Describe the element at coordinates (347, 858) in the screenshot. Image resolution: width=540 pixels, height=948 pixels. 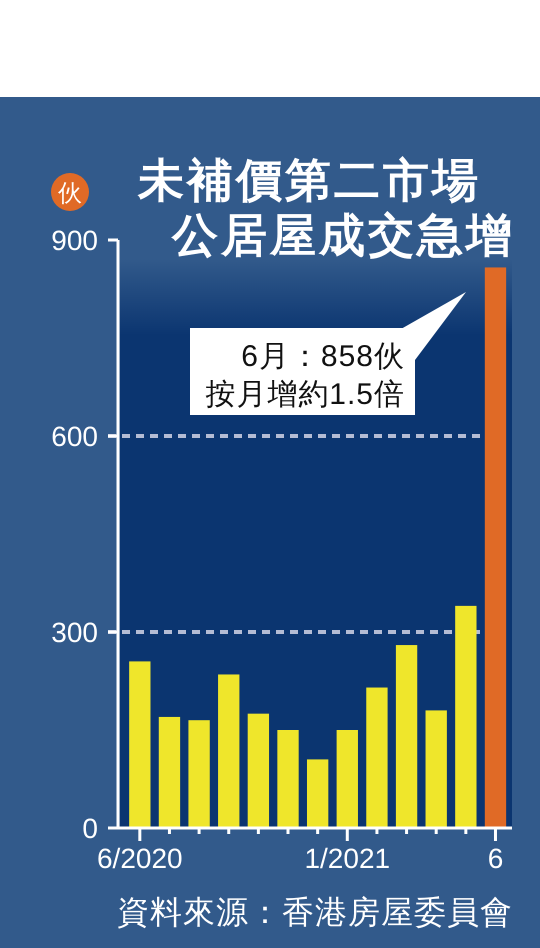
I see `x-tick-label: 1/2021` at that location.